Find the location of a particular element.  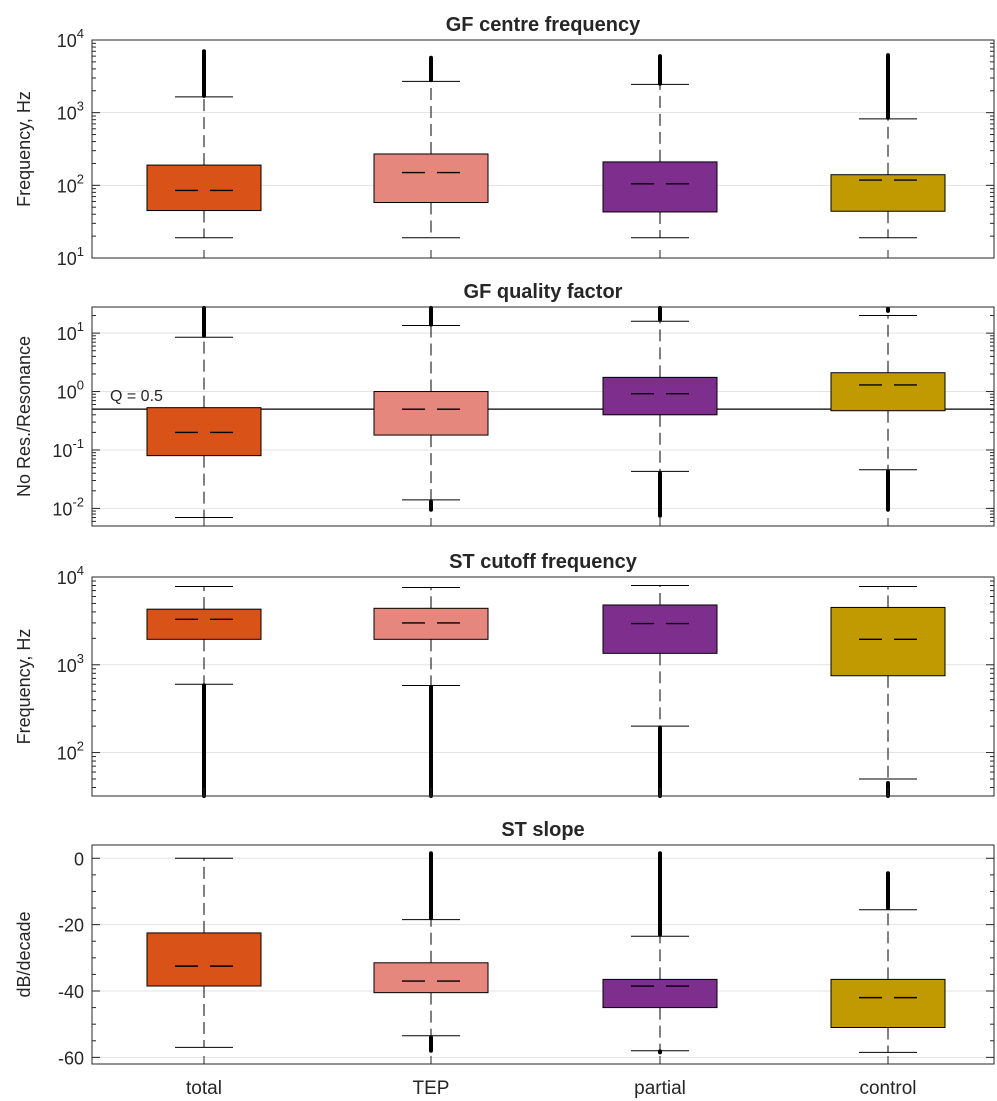

y-tick-label: 10⁰ is located at coordinates (70, 390).